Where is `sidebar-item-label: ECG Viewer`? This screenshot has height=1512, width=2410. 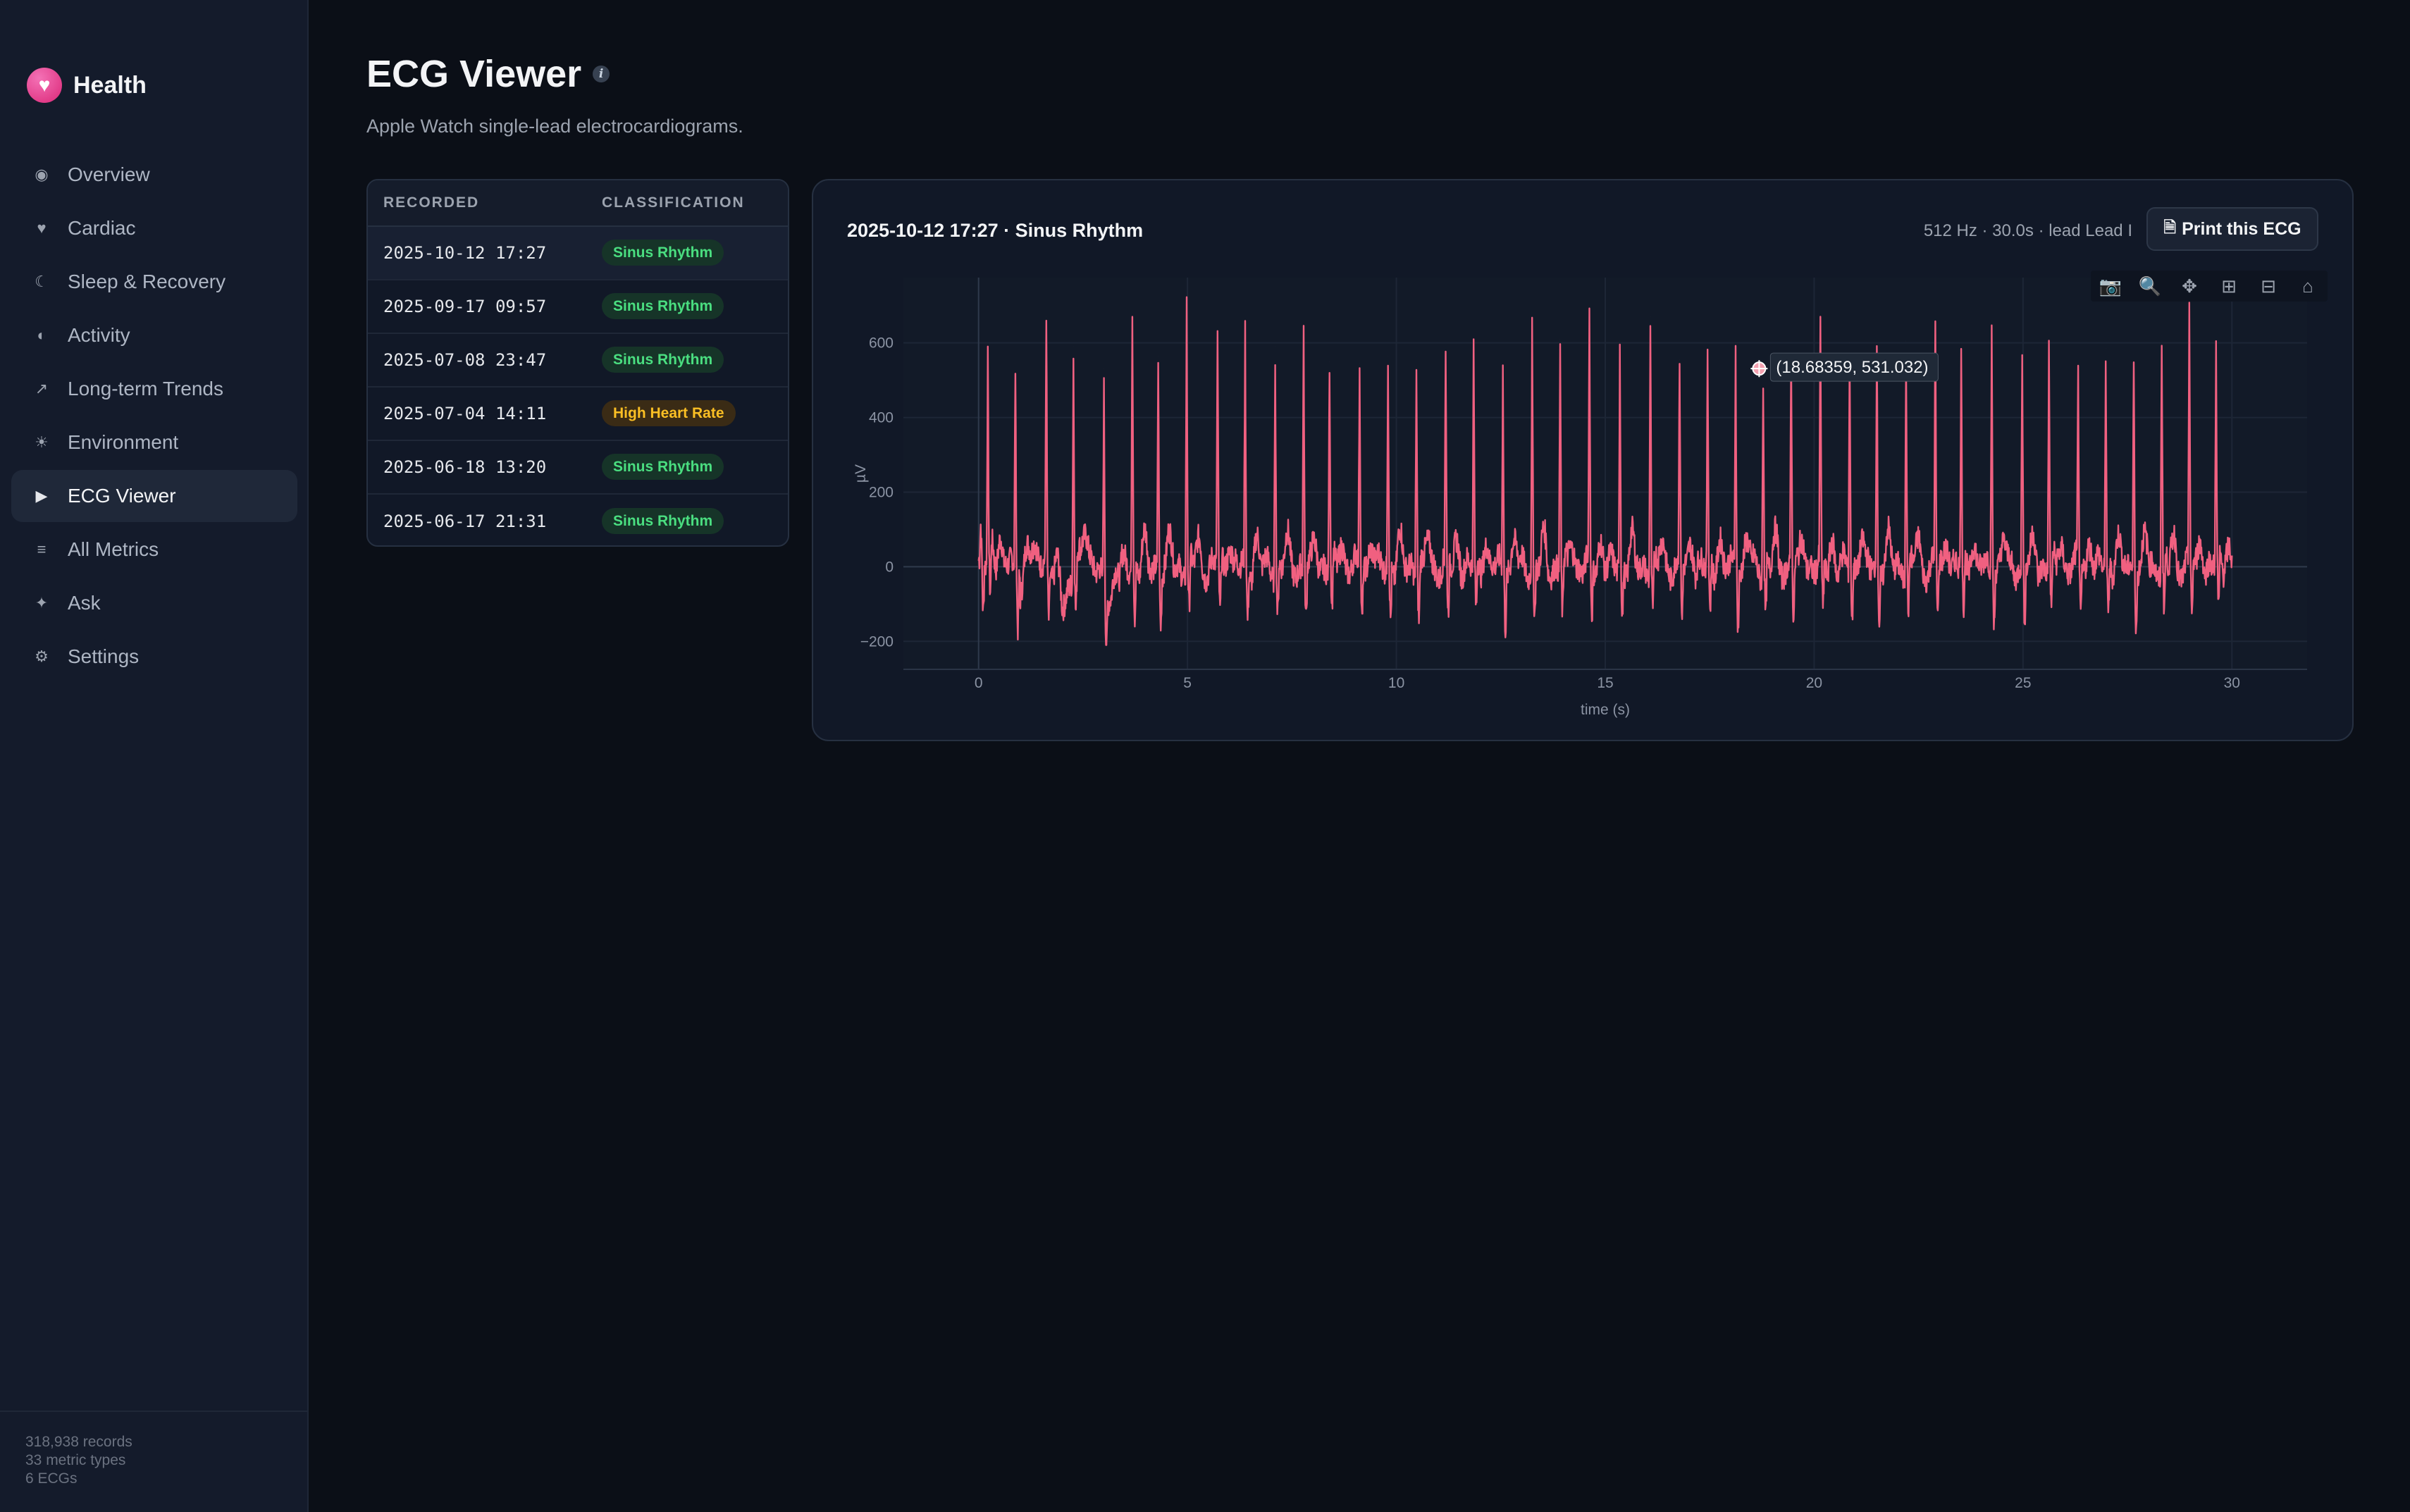 sidebar-item-label: ECG Viewer is located at coordinates (122, 496).